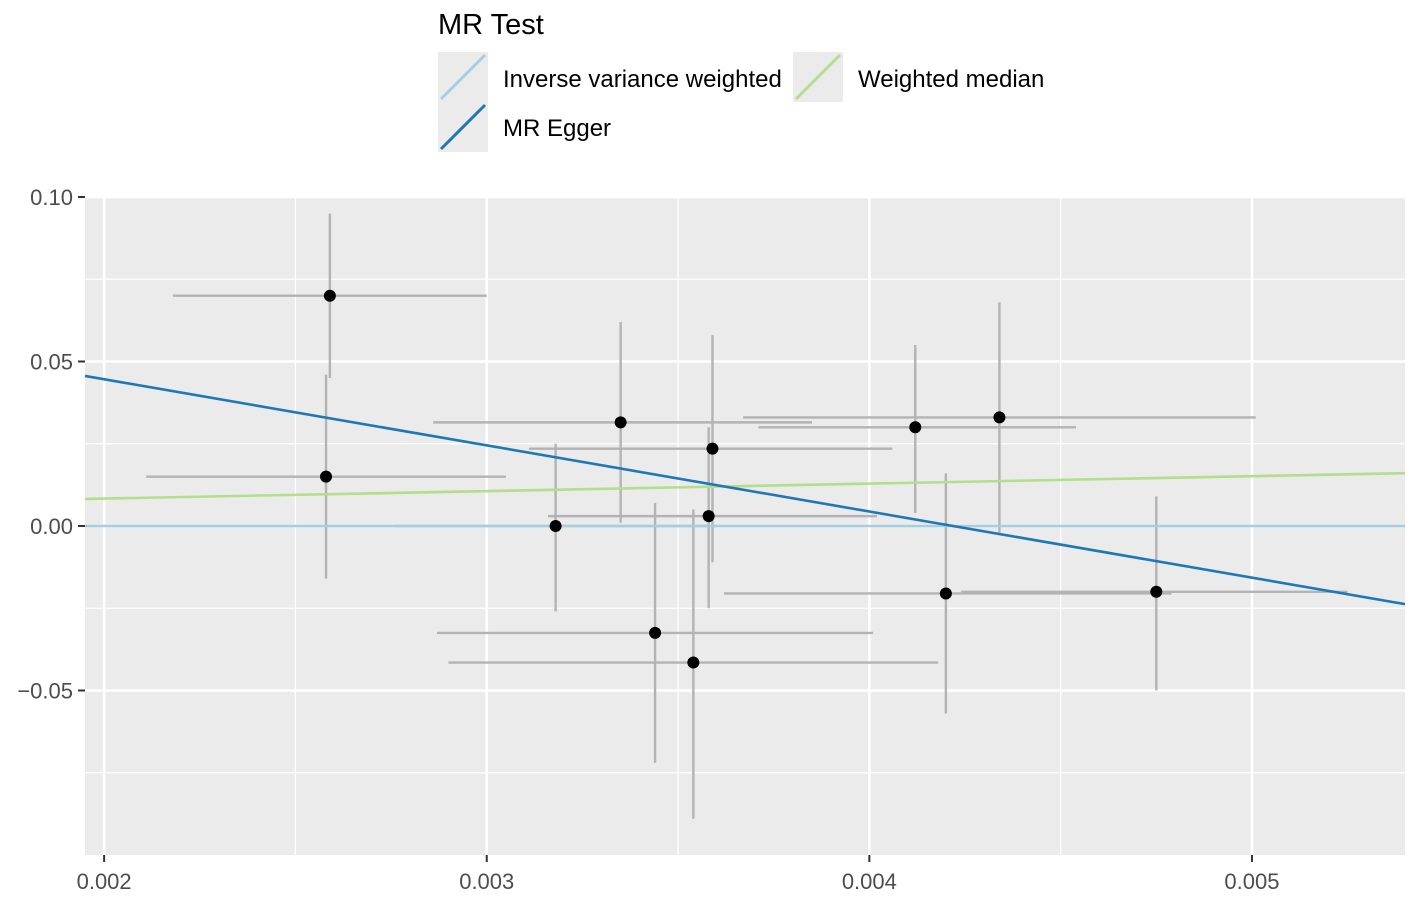 This screenshot has height=899, width=1418. What do you see at coordinates (557, 128) in the screenshot?
I see `legend-label-mr-egger: MR Egger` at bounding box center [557, 128].